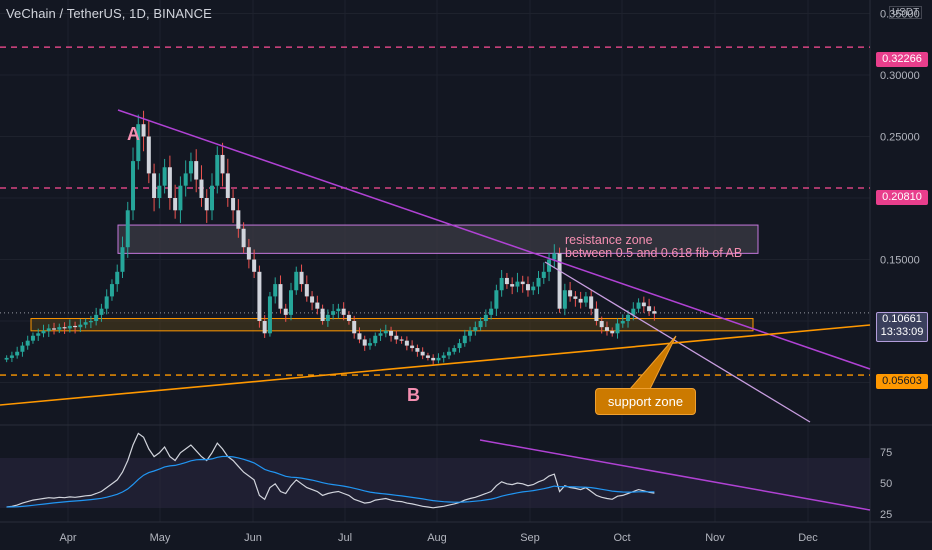  What do you see at coordinates (438, 538) in the screenshot?
I see `time-axis: Apr May Jun Jul Aug Sep Oct Nov Dec` at bounding box center [438, 538].